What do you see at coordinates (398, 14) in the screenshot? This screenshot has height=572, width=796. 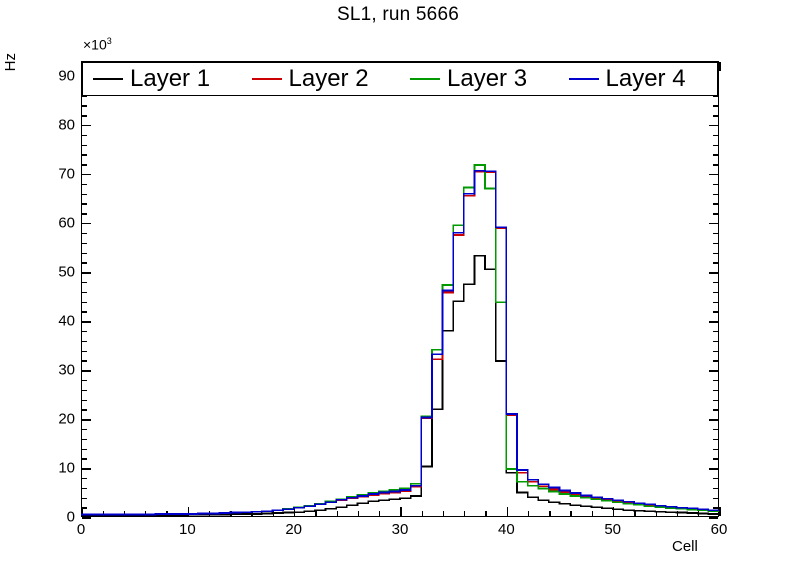 I see `page-title: SL1, run 5666` at bounding box center [398, 14].